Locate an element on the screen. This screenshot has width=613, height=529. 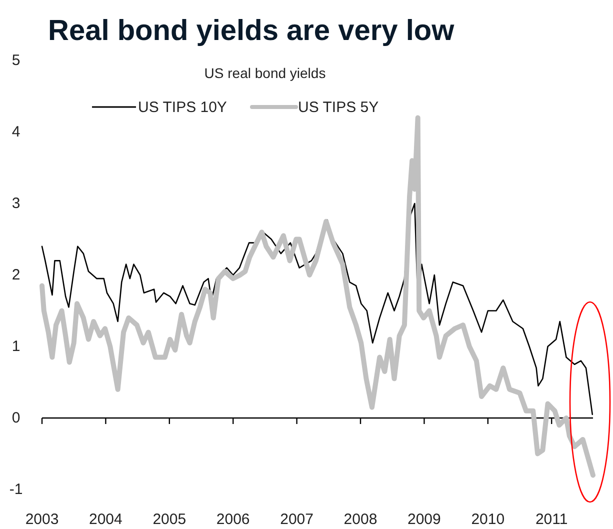
y-tick-label: 4 is located at coordinates (16, 132).